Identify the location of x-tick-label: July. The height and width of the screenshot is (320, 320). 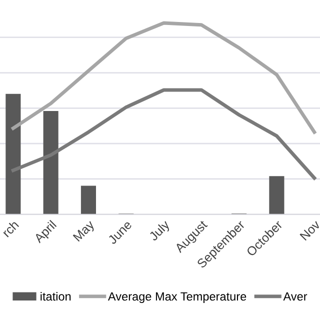
(160, 231).